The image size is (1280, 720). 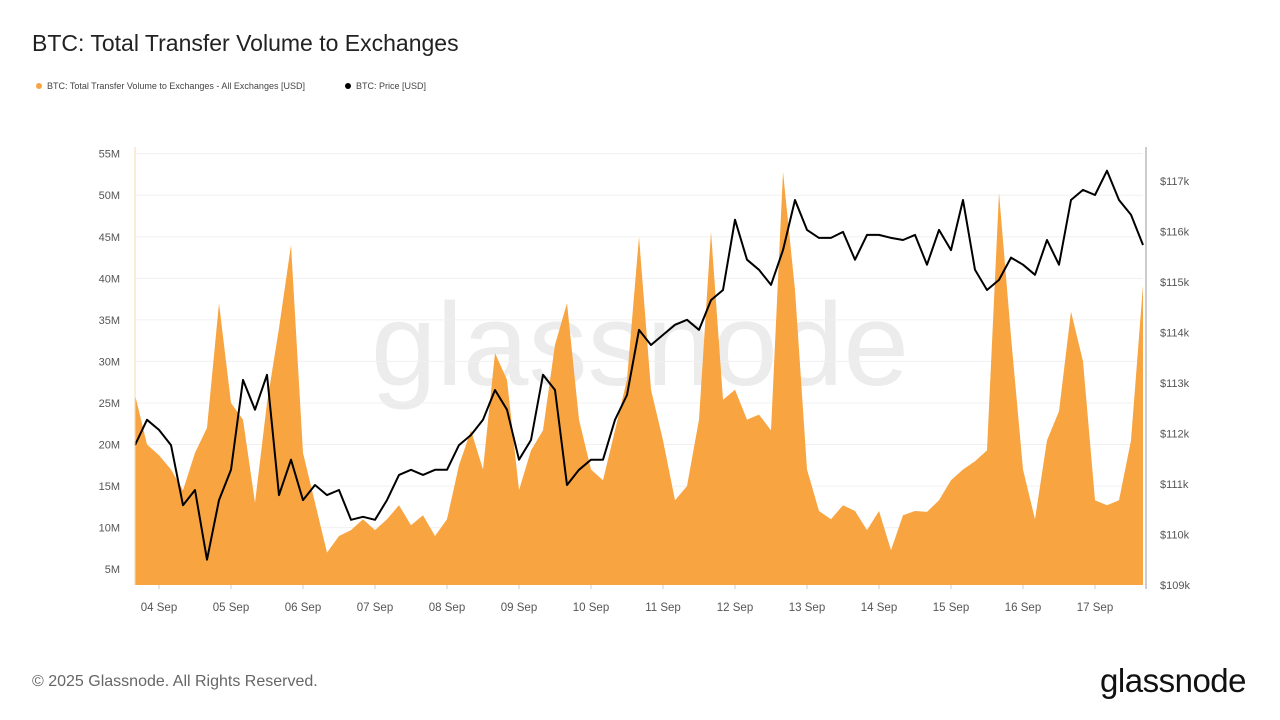 What do you see at coordinates (109, 487) in the screenshot?
I see `y-left-tick-label: 15M` at bounding box center [109, 487].